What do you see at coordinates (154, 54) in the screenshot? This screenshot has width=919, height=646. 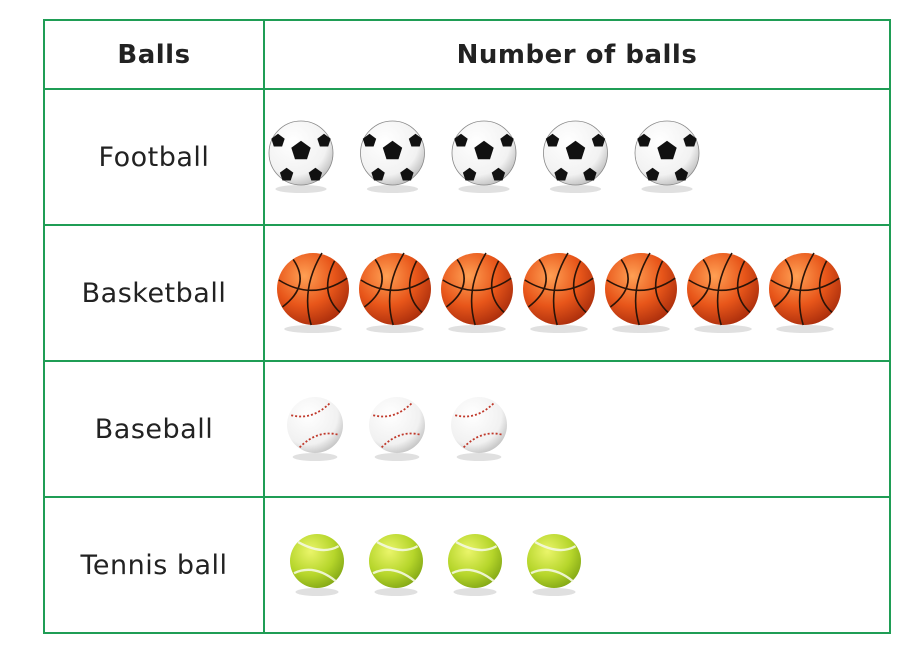 I see `column-header-balls: Balls` at bounding box center [154, 54].